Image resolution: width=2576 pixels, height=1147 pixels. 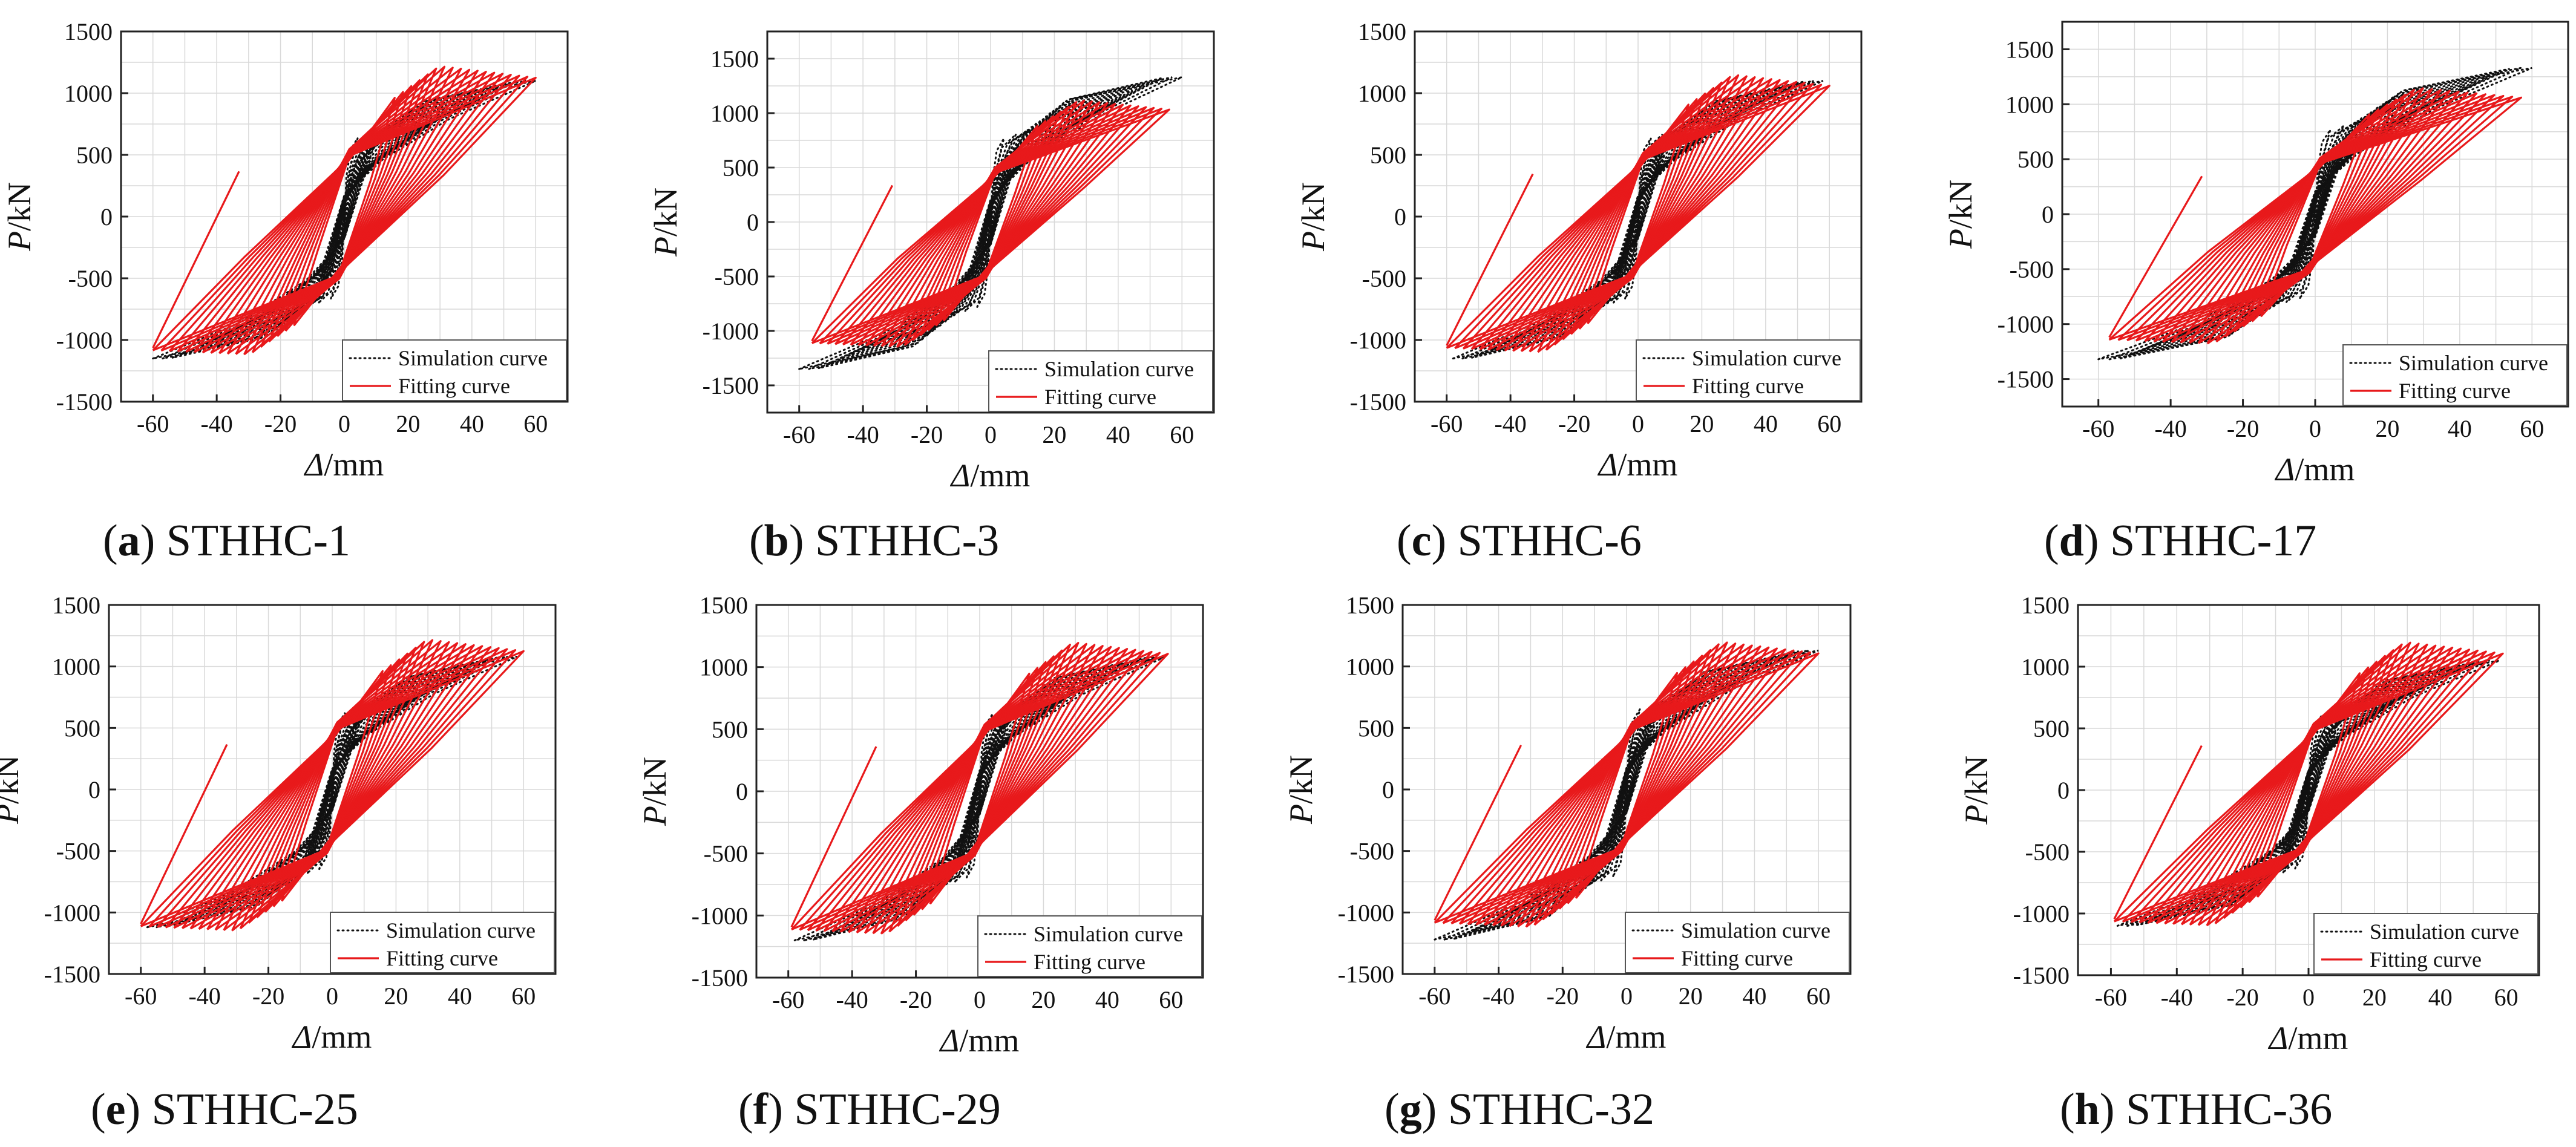 What do you see at coordinates (226, 541) in the screenshot?
I see `panel-caption: (a) STHHC-1` at bounding box center [226, 541].